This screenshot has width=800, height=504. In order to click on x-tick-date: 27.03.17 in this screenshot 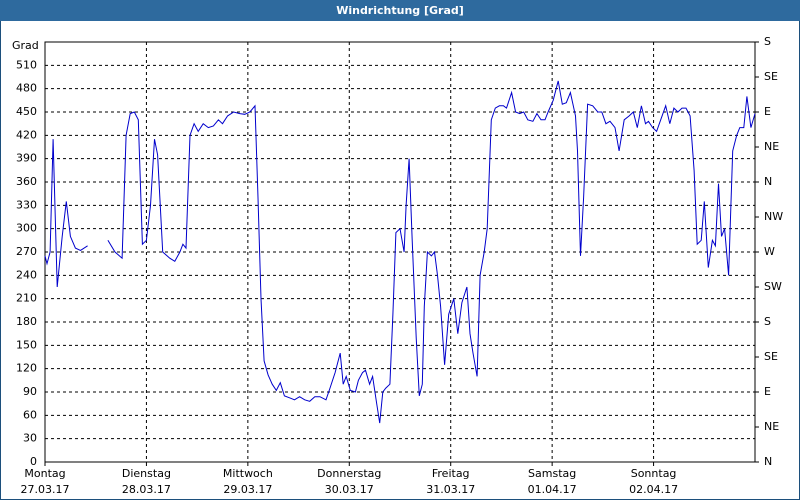, I will do `click(45, 489)`.